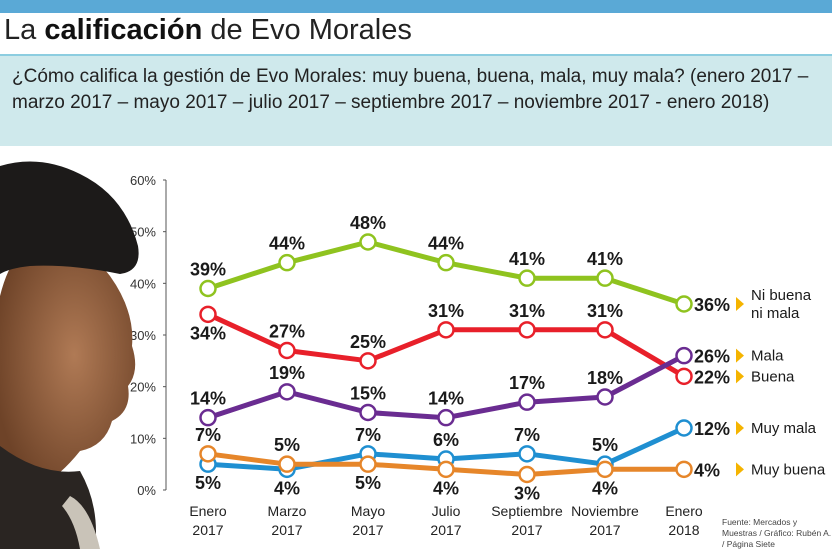 Image resolution: width=832 pixels, height=550 pixels. I want to click on data-label: 27%, so click(287, 332).